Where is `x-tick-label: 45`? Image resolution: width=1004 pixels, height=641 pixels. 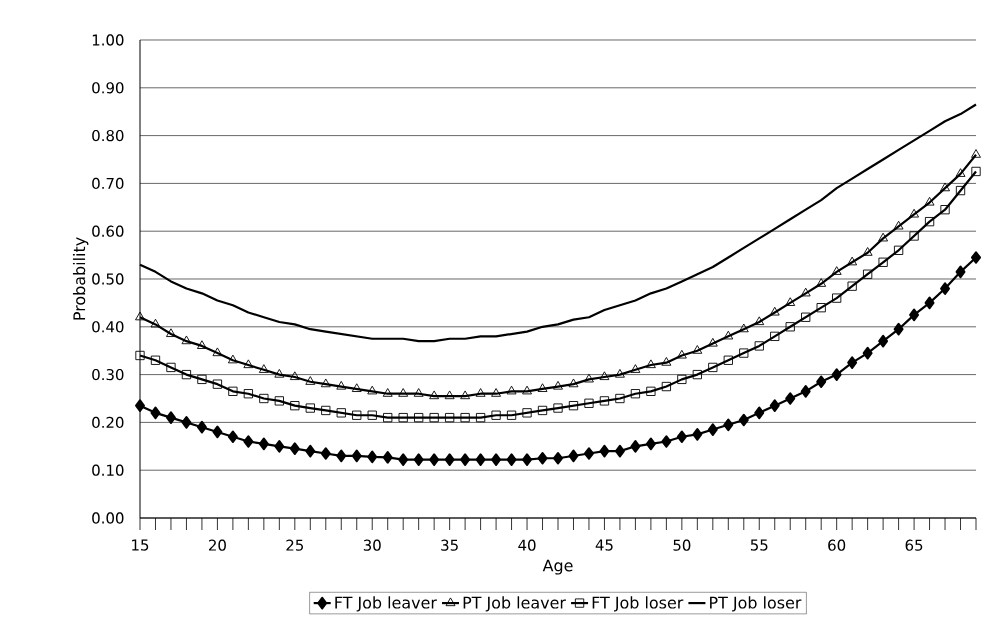
x-tick-label: 45 is located at coordinates (604, 545).